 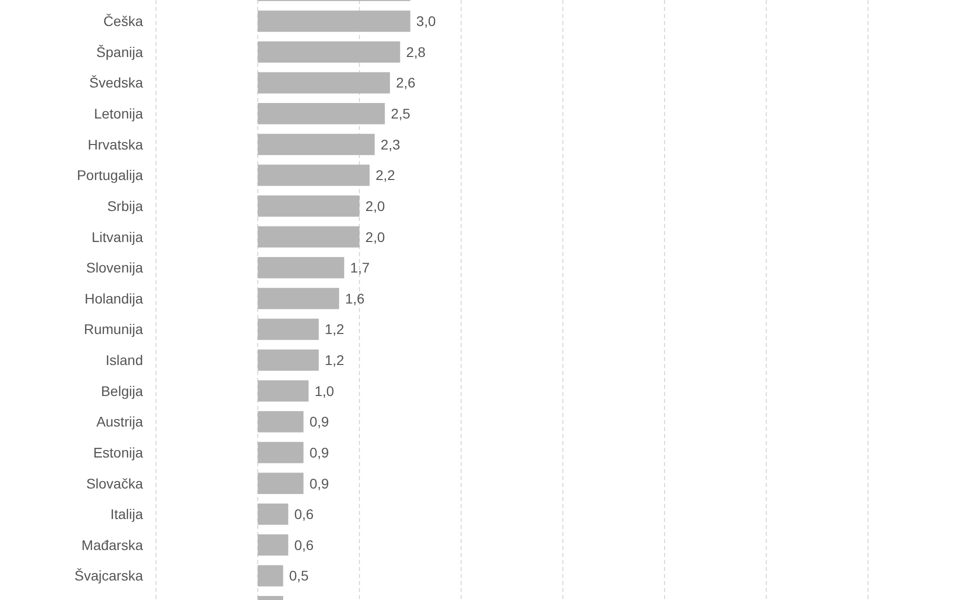 I want to click on data-label: 3,0, so click(x=426, y=21).